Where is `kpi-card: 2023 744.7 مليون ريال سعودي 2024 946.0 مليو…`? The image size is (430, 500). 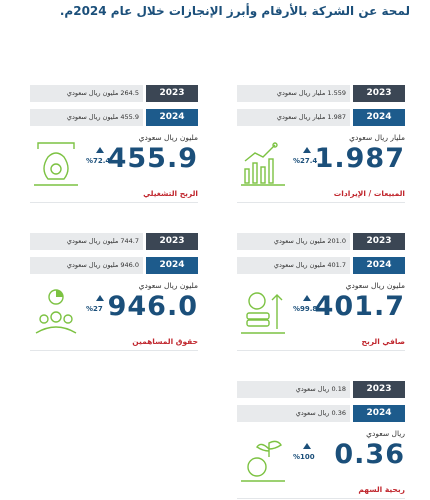 kpi-card: 2023 744.7 مليون ريال سعودي 2024 946.0 مليو… is located at coordinates (114, 293).